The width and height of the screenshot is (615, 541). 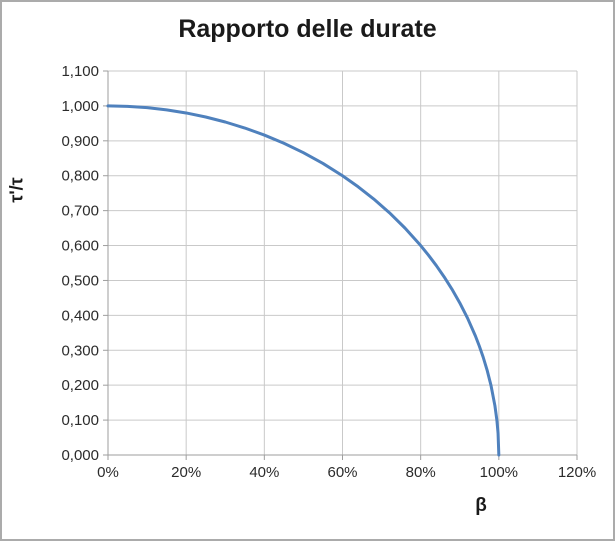 I want to click on chart-title: Rapporto delle durate, so click(x=307, y=29).